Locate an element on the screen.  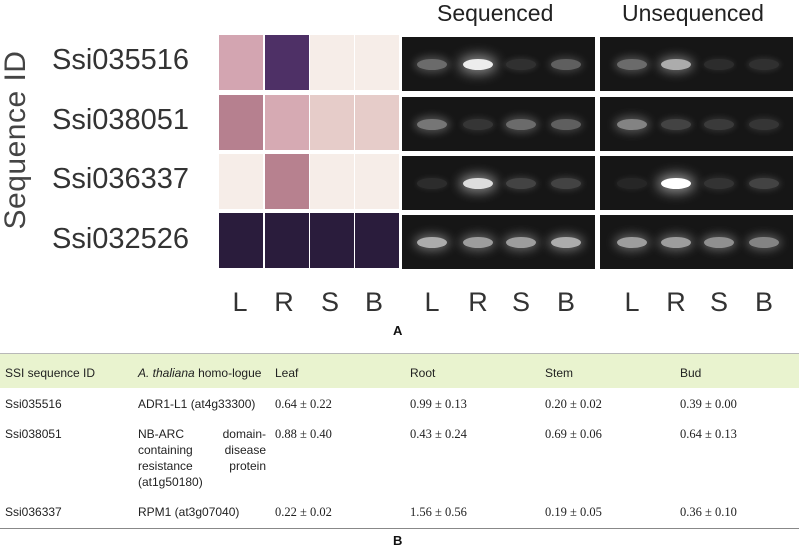
figure-caption-b: B is located at coordinates (398, 540).